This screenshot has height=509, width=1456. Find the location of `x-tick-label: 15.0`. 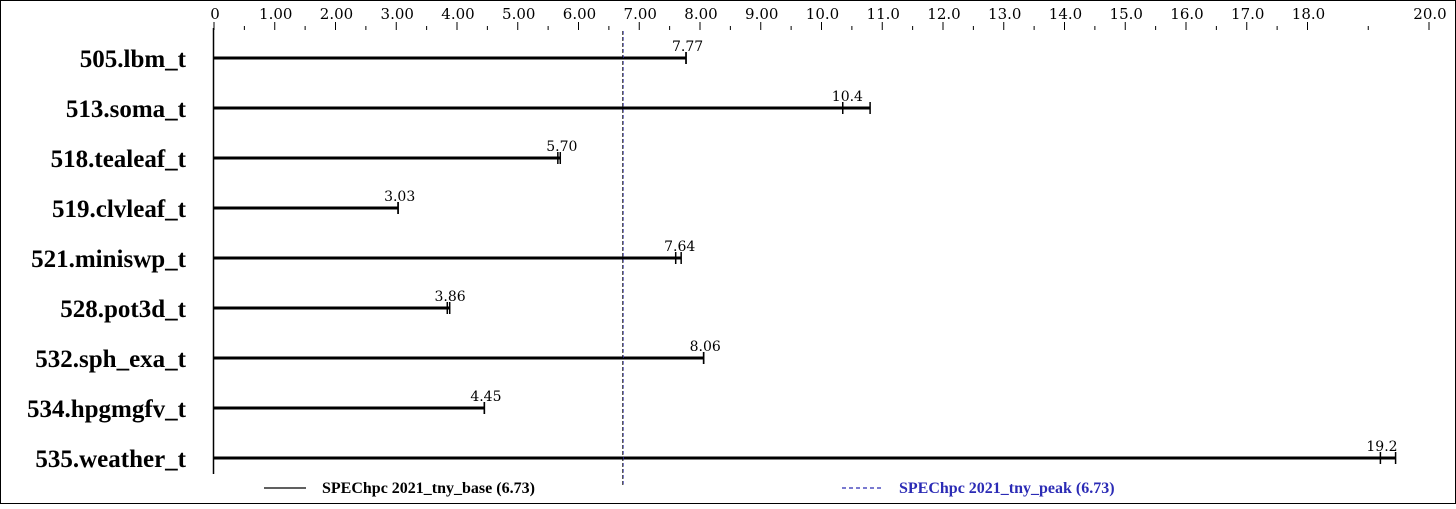

x-tick-label: 15.0 is located at coordinates (1126, 14).